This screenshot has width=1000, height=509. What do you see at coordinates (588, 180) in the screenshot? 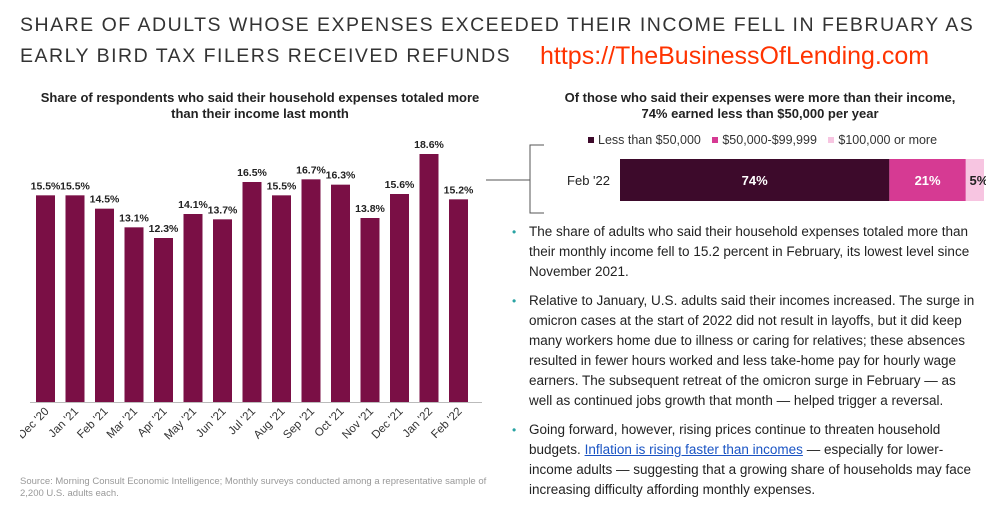
I see `stacked-category-label: Feb '22` at bounding box center [588, 180].